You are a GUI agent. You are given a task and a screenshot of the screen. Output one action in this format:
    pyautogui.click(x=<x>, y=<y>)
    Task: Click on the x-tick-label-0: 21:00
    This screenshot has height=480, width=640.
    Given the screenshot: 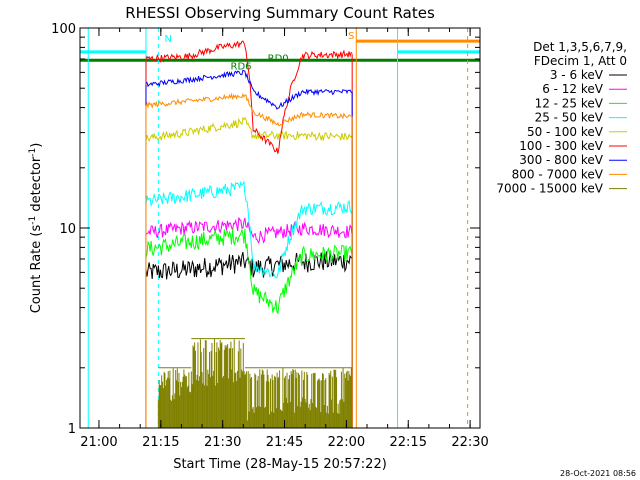 What is the action you would take?
    pyautogui.click(x=98, y=442)
    